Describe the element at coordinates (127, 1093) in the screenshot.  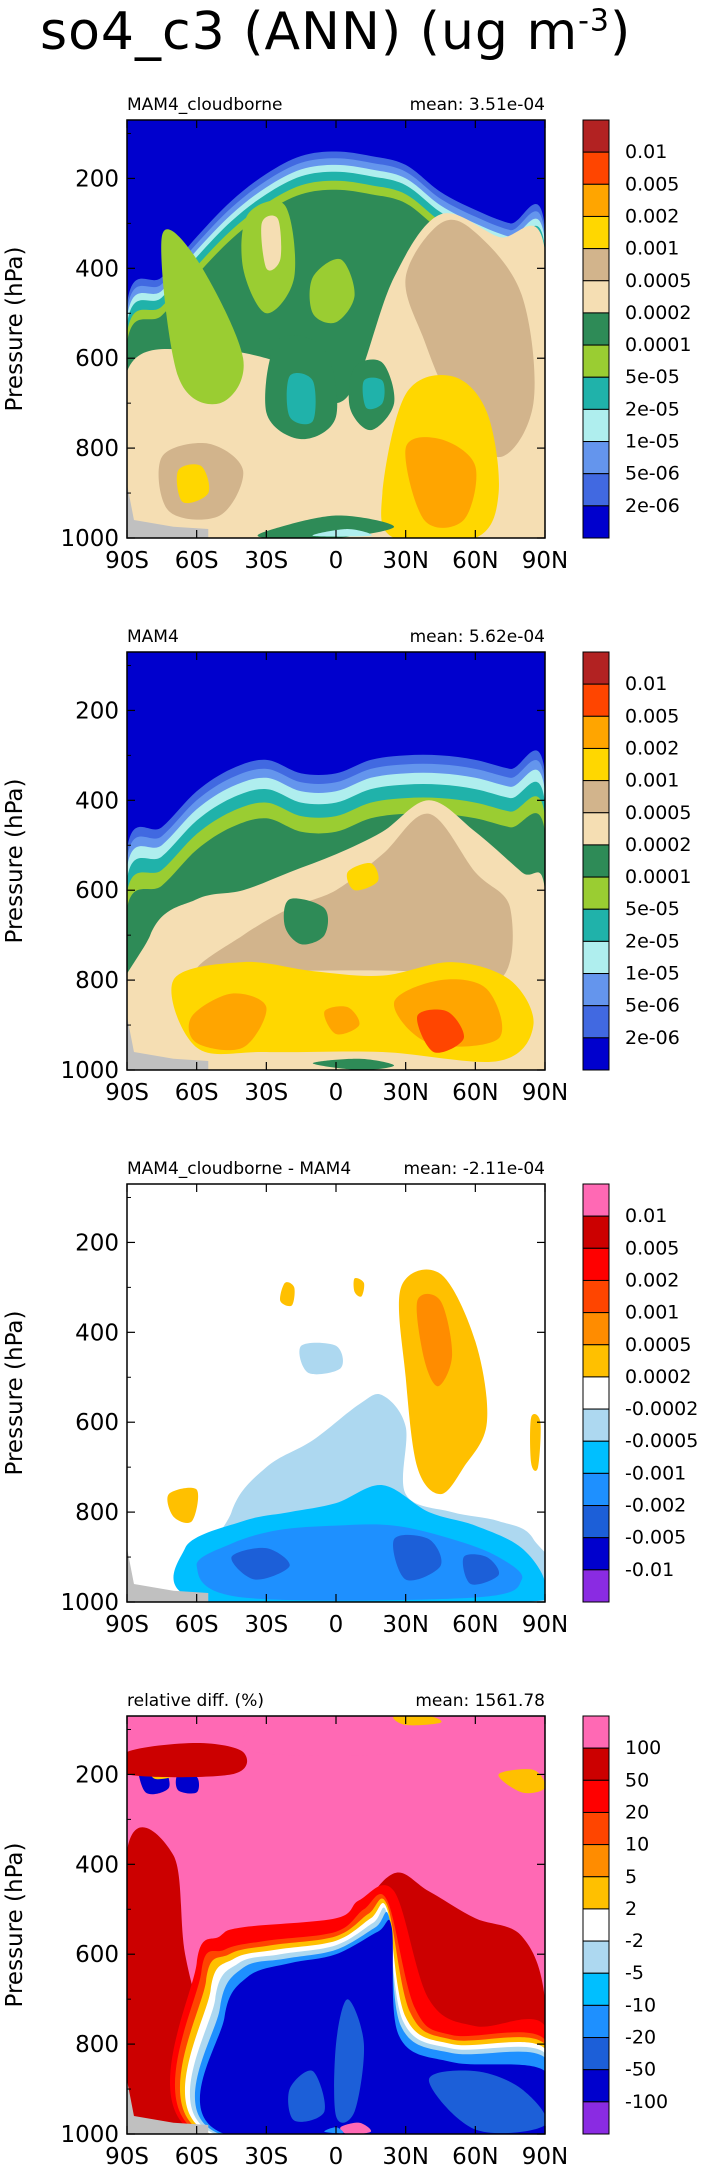
I see `x-tick-label: 90S` at that location.